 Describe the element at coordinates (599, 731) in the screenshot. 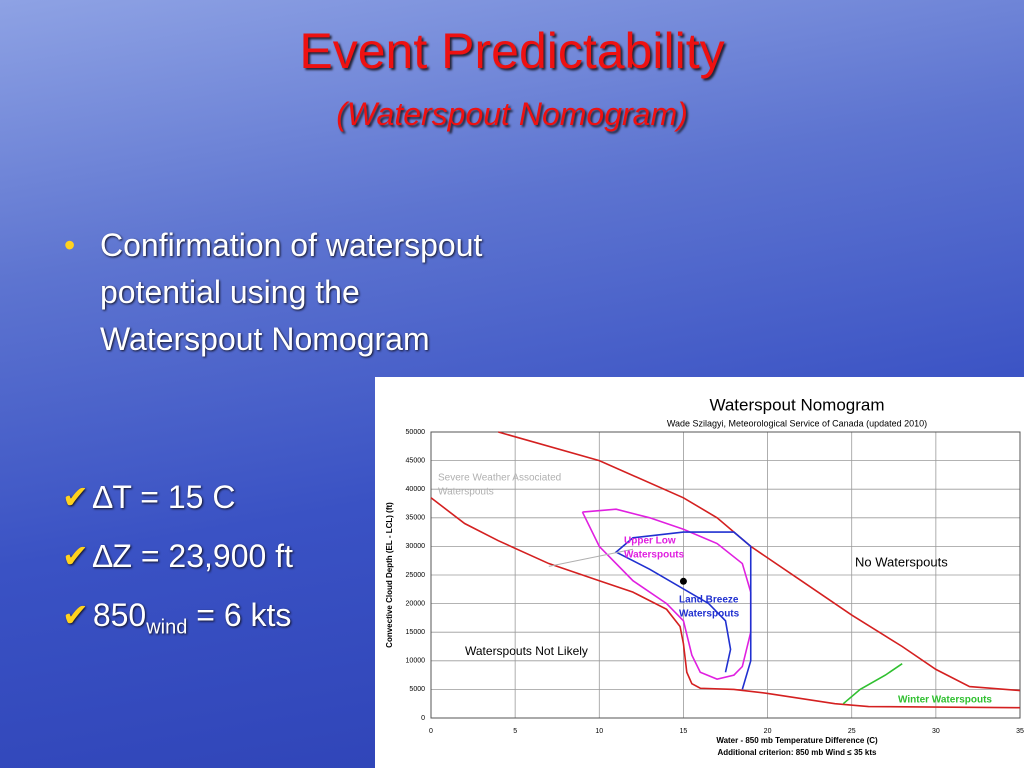

I see `x-tick-label: 10` at that location.